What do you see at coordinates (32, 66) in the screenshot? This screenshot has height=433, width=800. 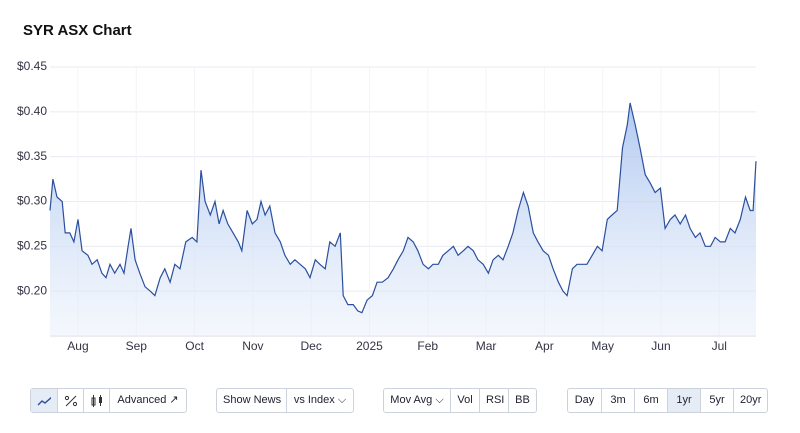 I see `y-tick-label: $0.45` at bounding box center [32, 66].